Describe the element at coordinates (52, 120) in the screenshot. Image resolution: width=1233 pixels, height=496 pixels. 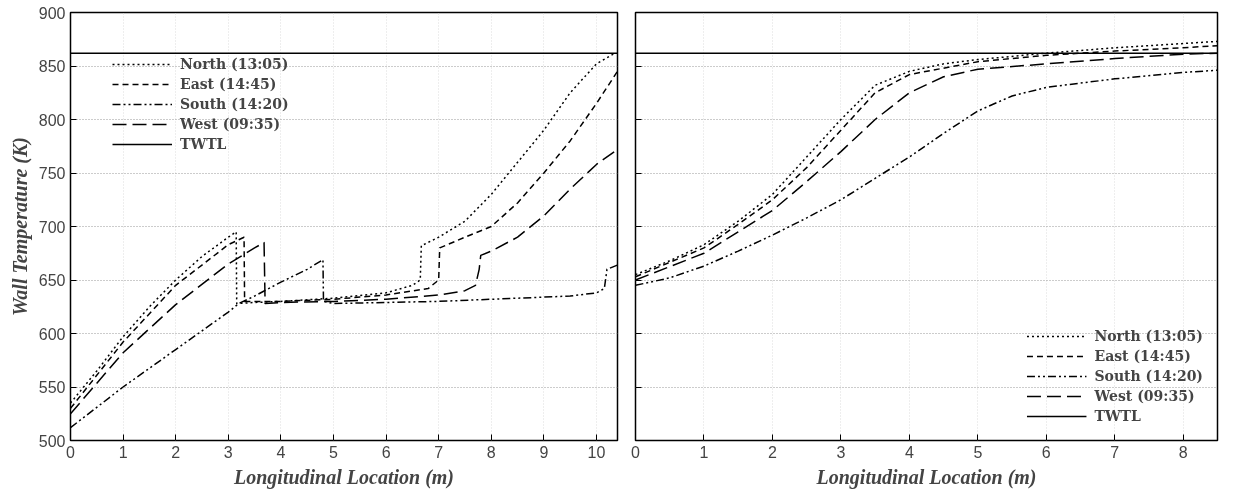
I see `y-tick-label: 800` at that location.